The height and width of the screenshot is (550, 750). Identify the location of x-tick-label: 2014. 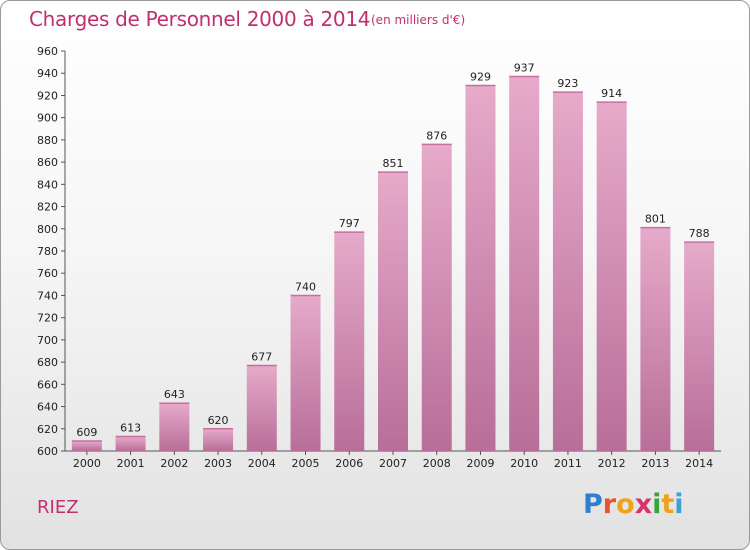
(699, 463).